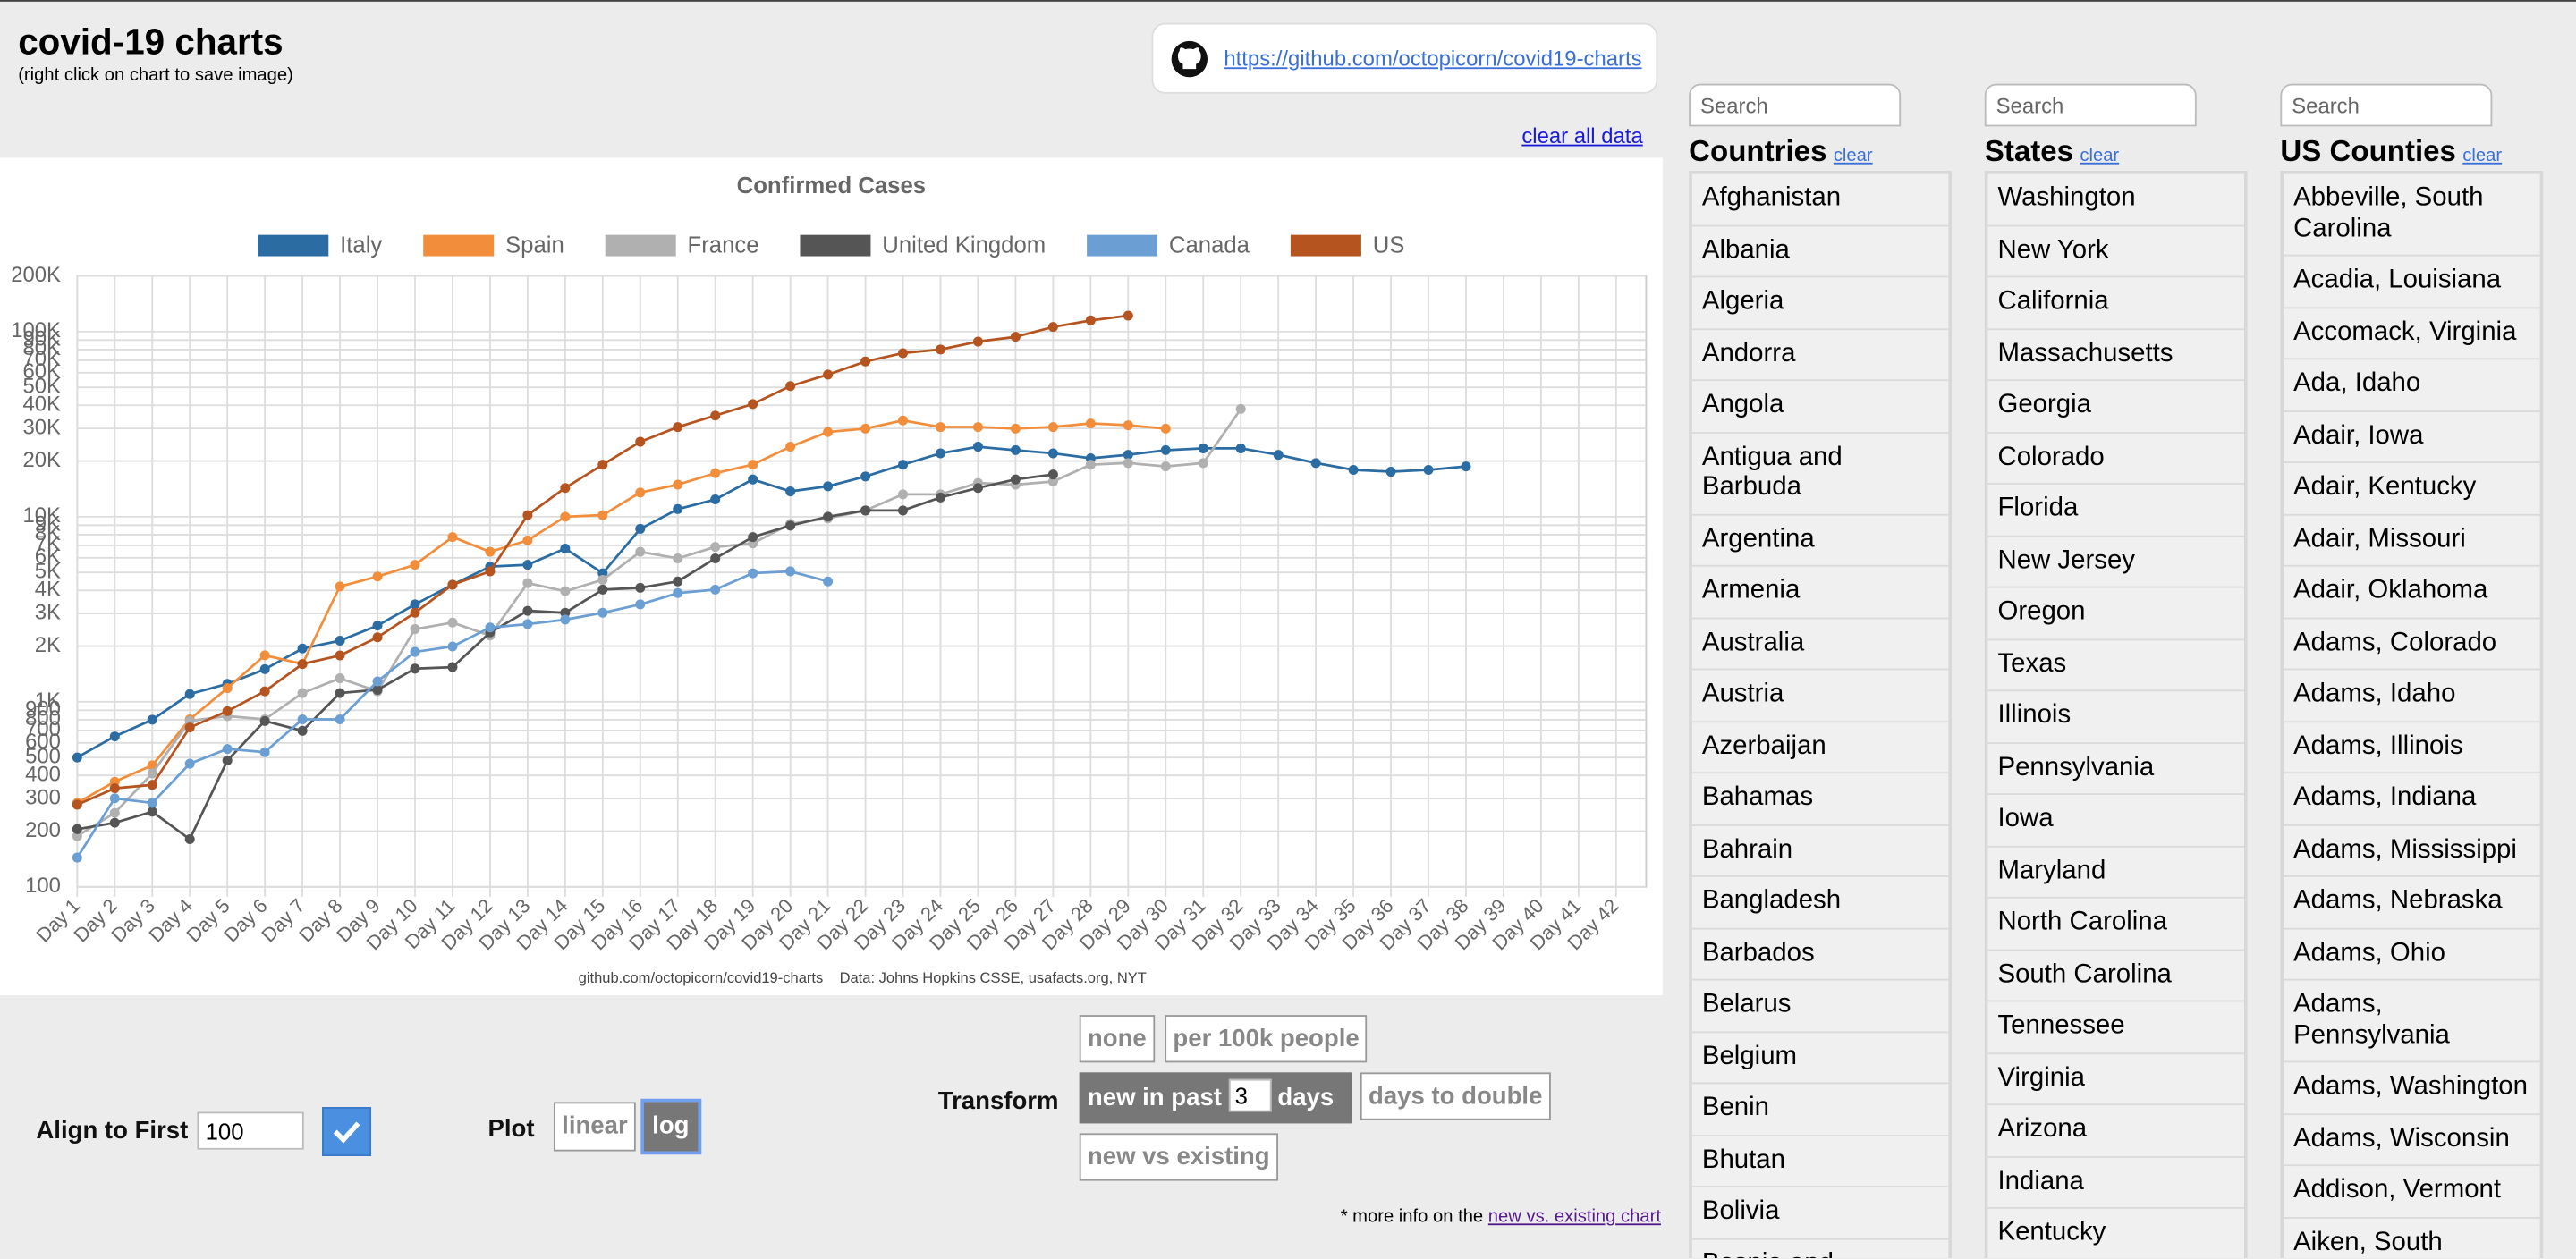  I want to click on list-item: Virginia, so click(2115, 1079).